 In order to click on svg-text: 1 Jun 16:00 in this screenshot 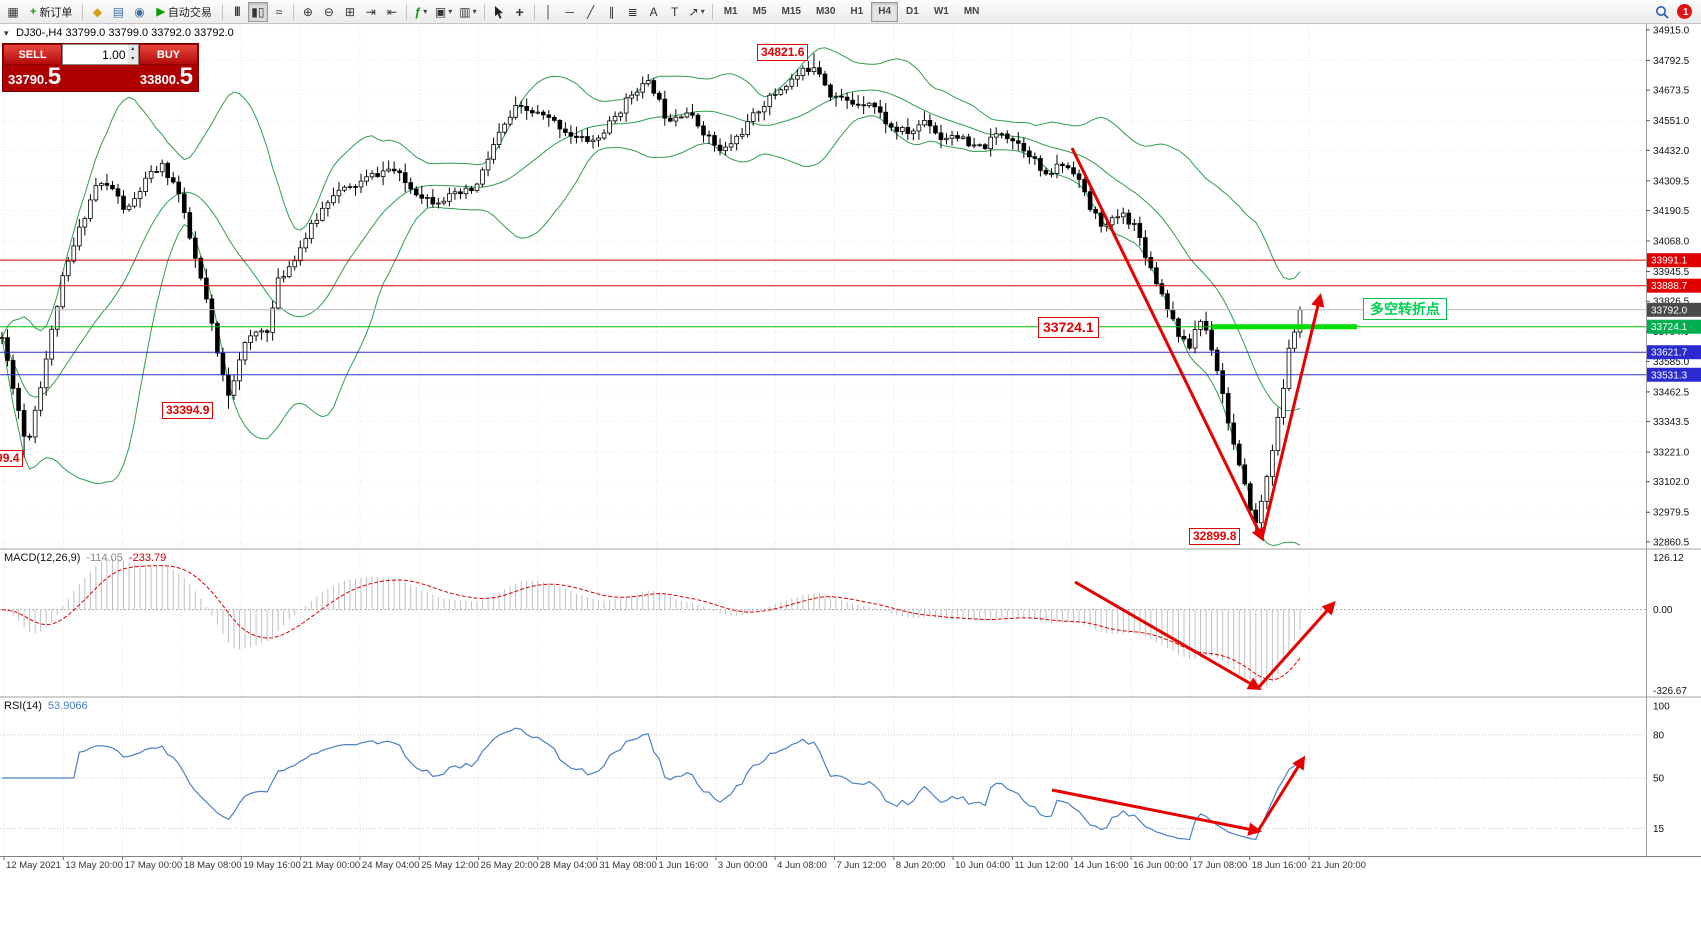, I will do `click(684, 865)`.